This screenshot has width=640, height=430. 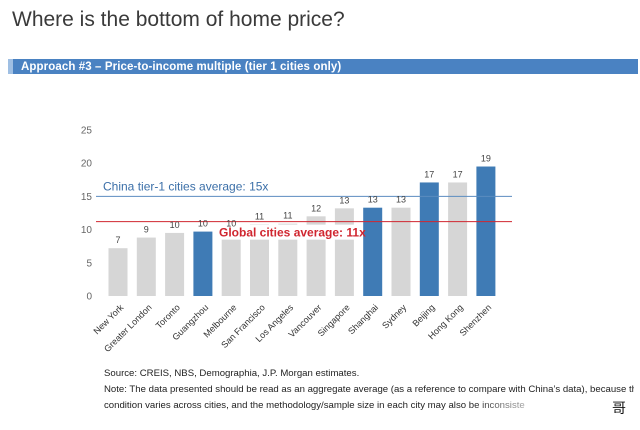 I want to click on bar-guangzhou, so click(x=203, y=263).